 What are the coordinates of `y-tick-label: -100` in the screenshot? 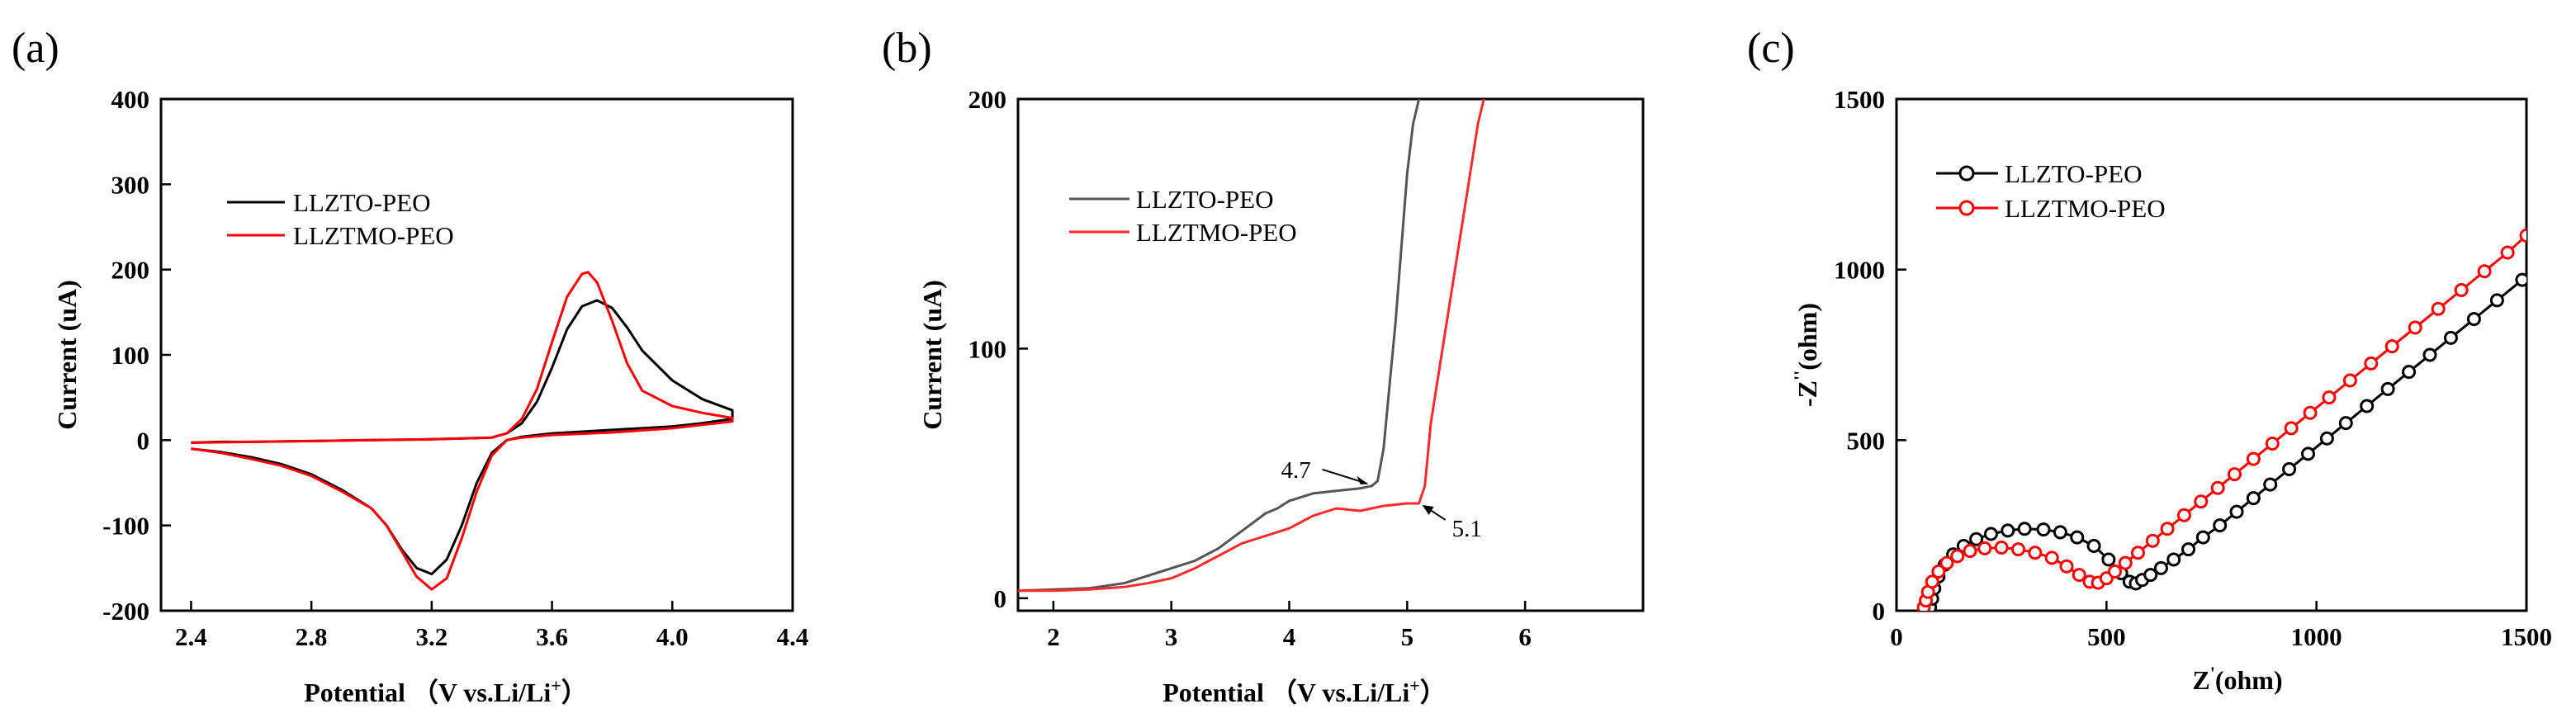 It's located at (125, 526).